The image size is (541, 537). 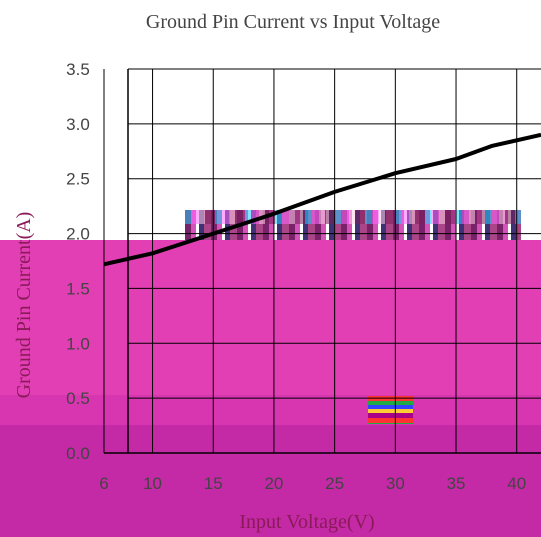 What do you see at coordinates (334, 483) in the screenshot?
I see `x-tick-label: 25` at bounding box center [334, 483].